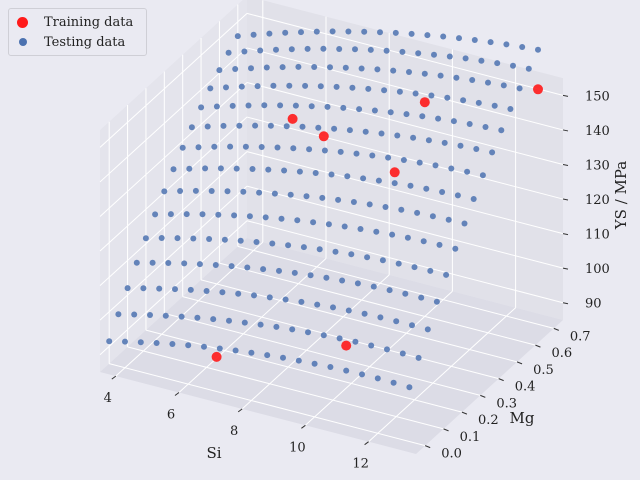 The width and height of the screenshot is (640, 480). What do you see at coordinates (71, 42) in the screenshot?
I see `legend-item-testing: Testing data` at bounding box center [71, 42].